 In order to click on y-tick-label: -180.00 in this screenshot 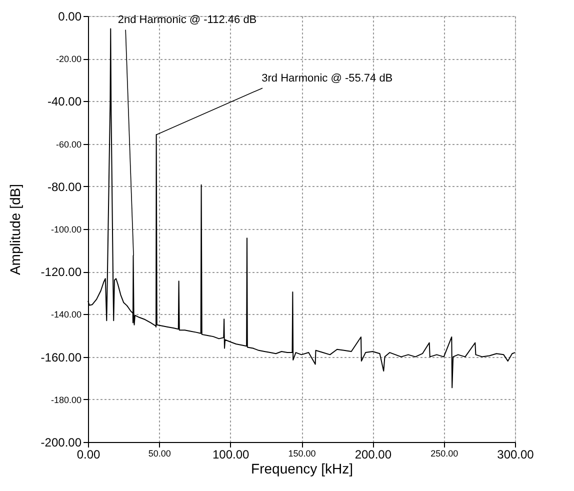, I will do `click(66, 399)`.